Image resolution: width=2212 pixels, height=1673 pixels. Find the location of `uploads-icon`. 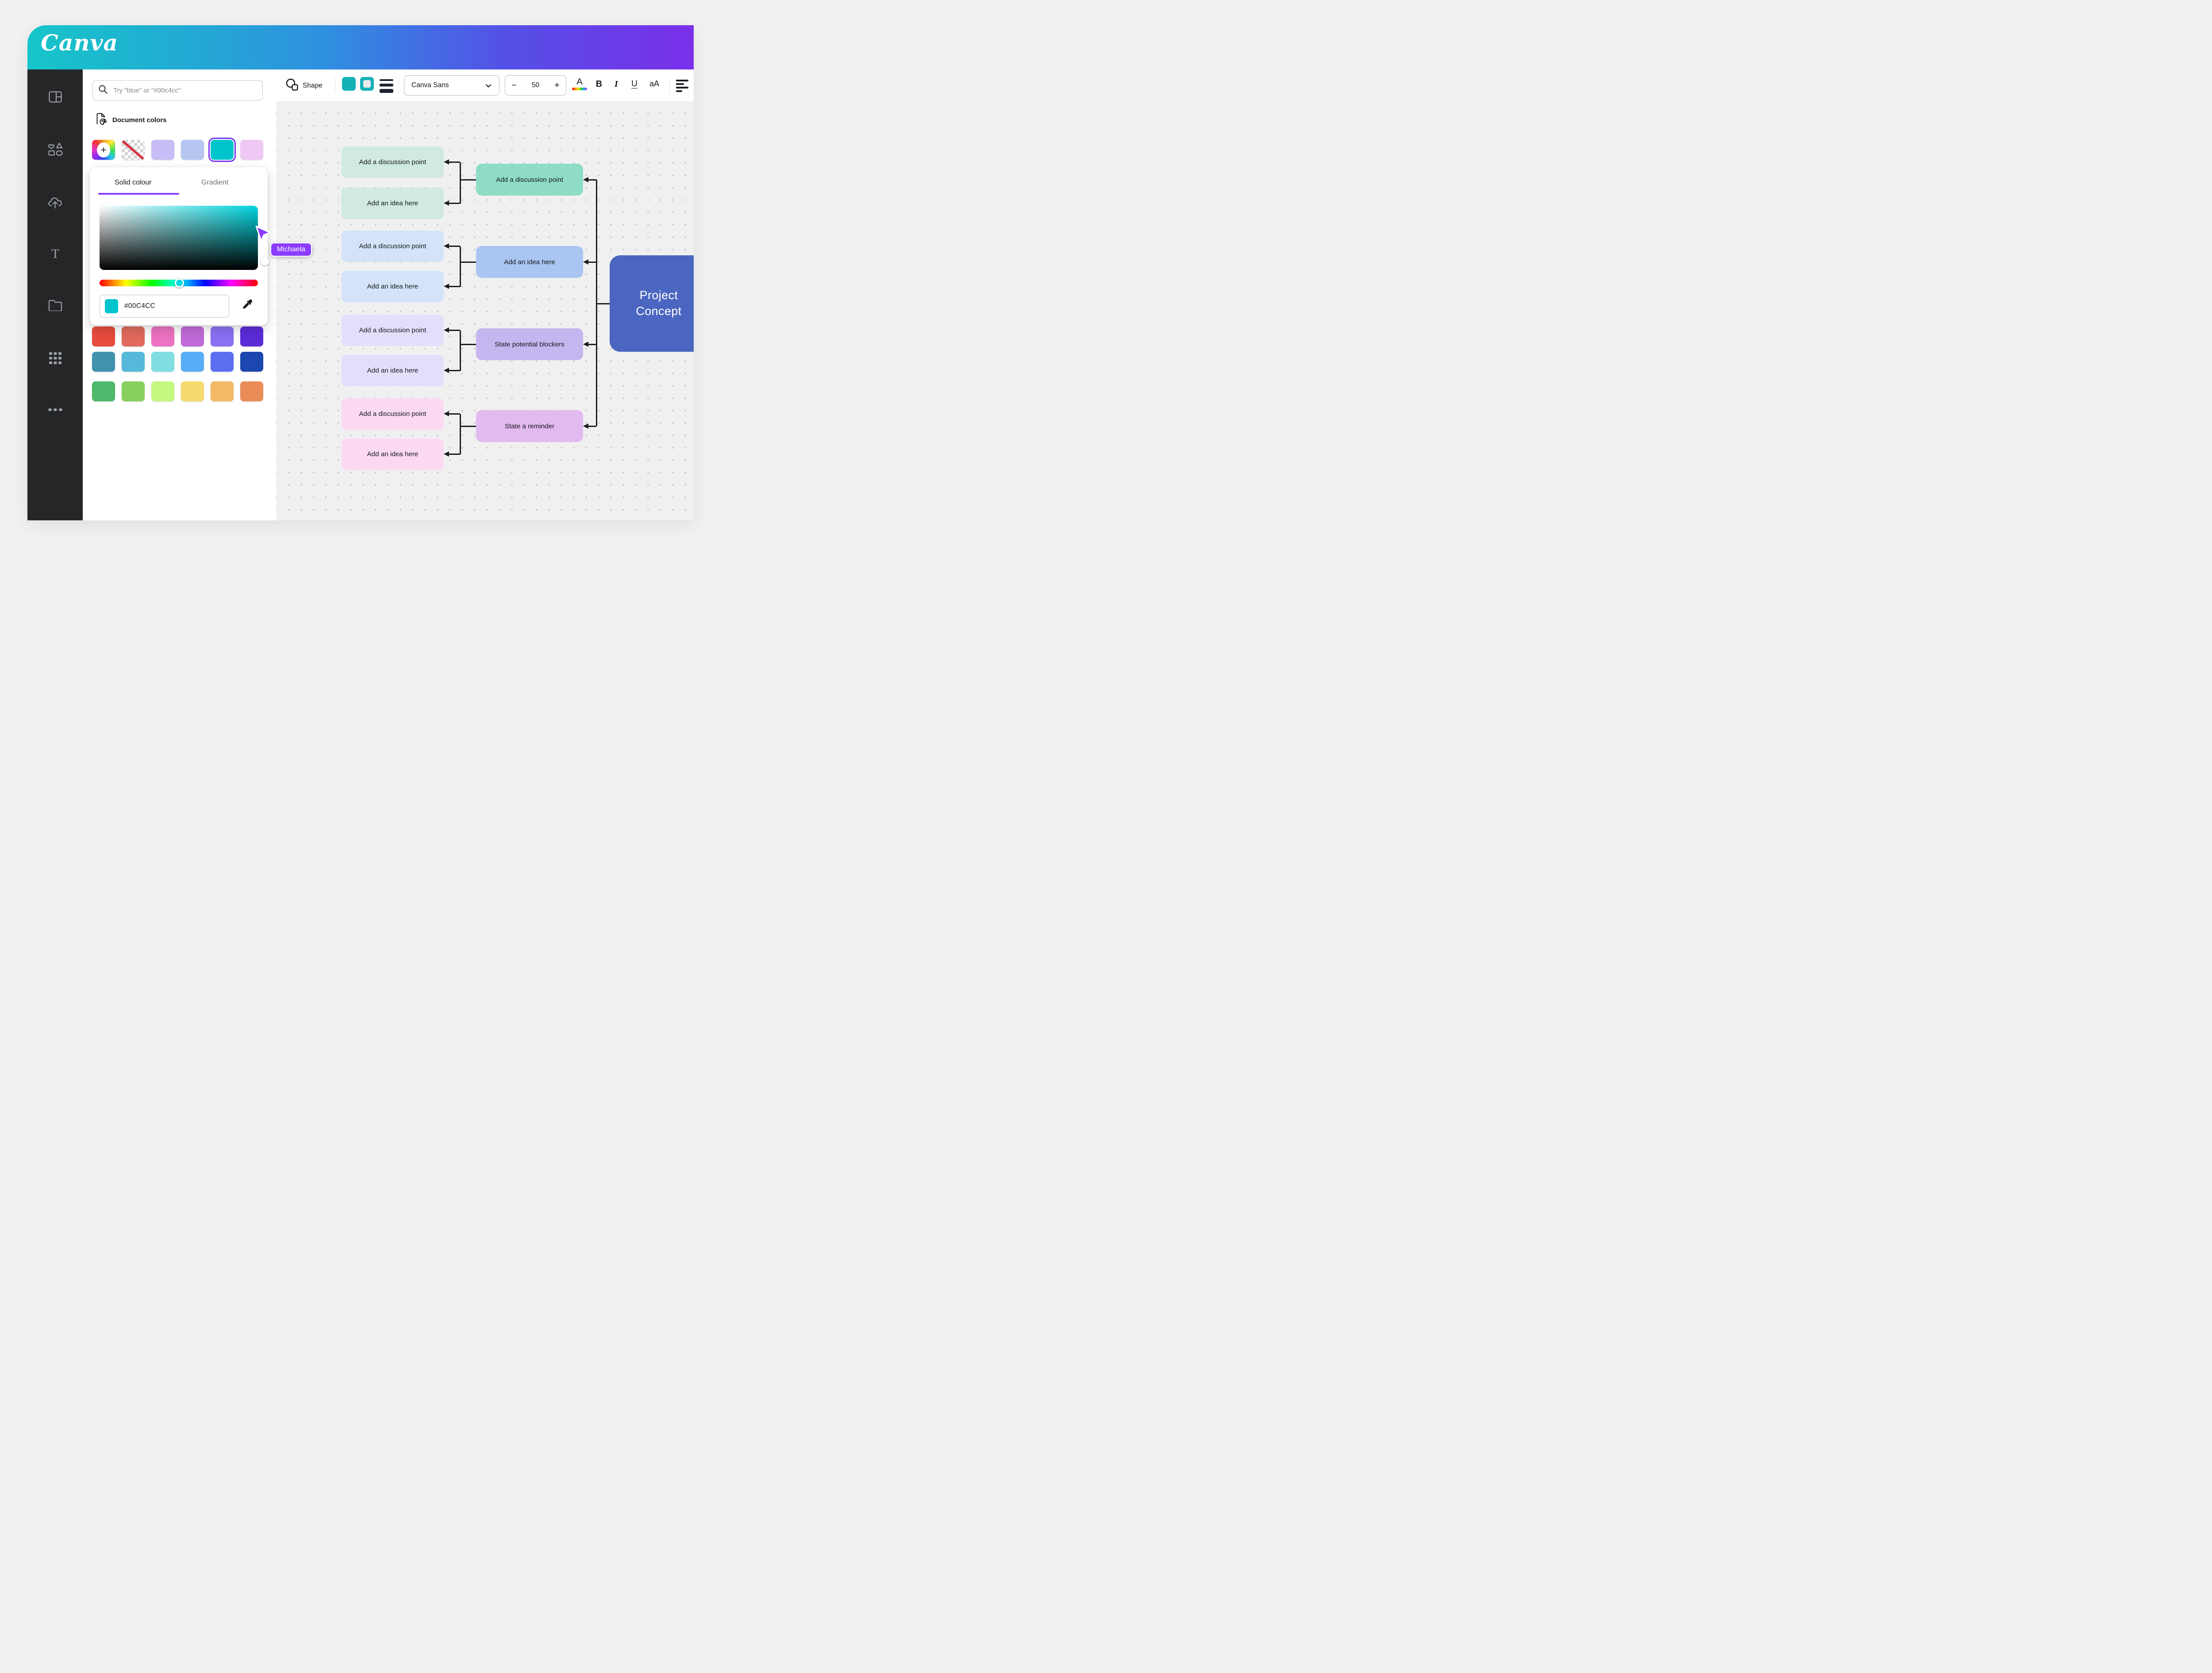

uploads-icon is located at coordinates (56, 202).